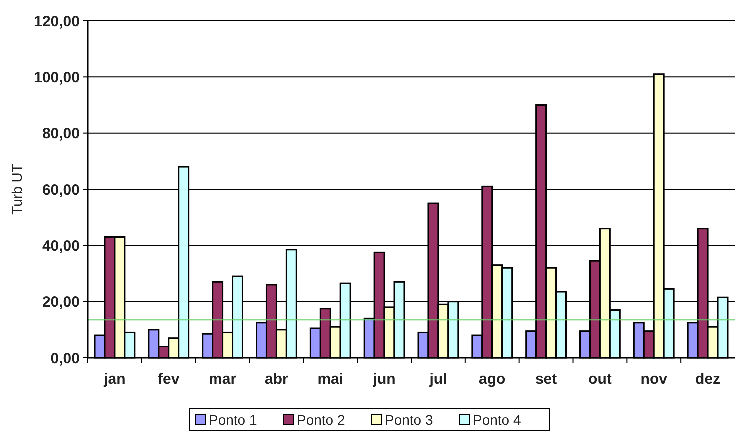 The height and width of the screenshot is (445, 740). What do you see at coordinates (438, 379) in the screenshot?
I see `x-tick-label: jul` at bounding box center [438, 379].